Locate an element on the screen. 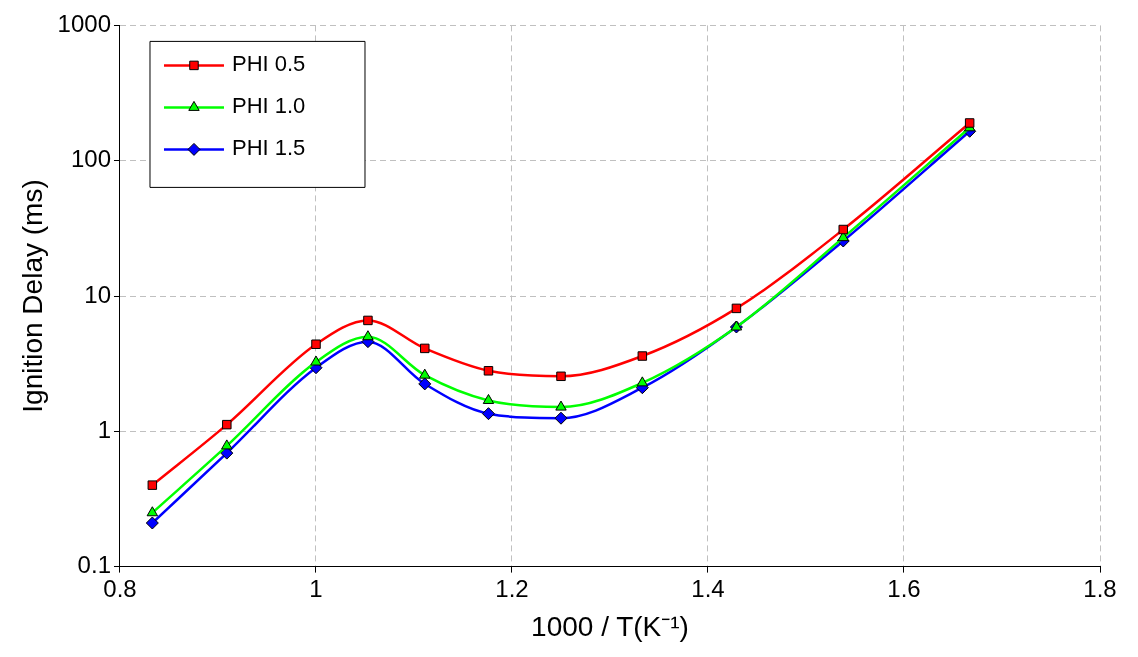 Image resolution: width=1138 pixels, height=657 pixels. y-tick-label: 1000 is located at coordinates (84, 24).